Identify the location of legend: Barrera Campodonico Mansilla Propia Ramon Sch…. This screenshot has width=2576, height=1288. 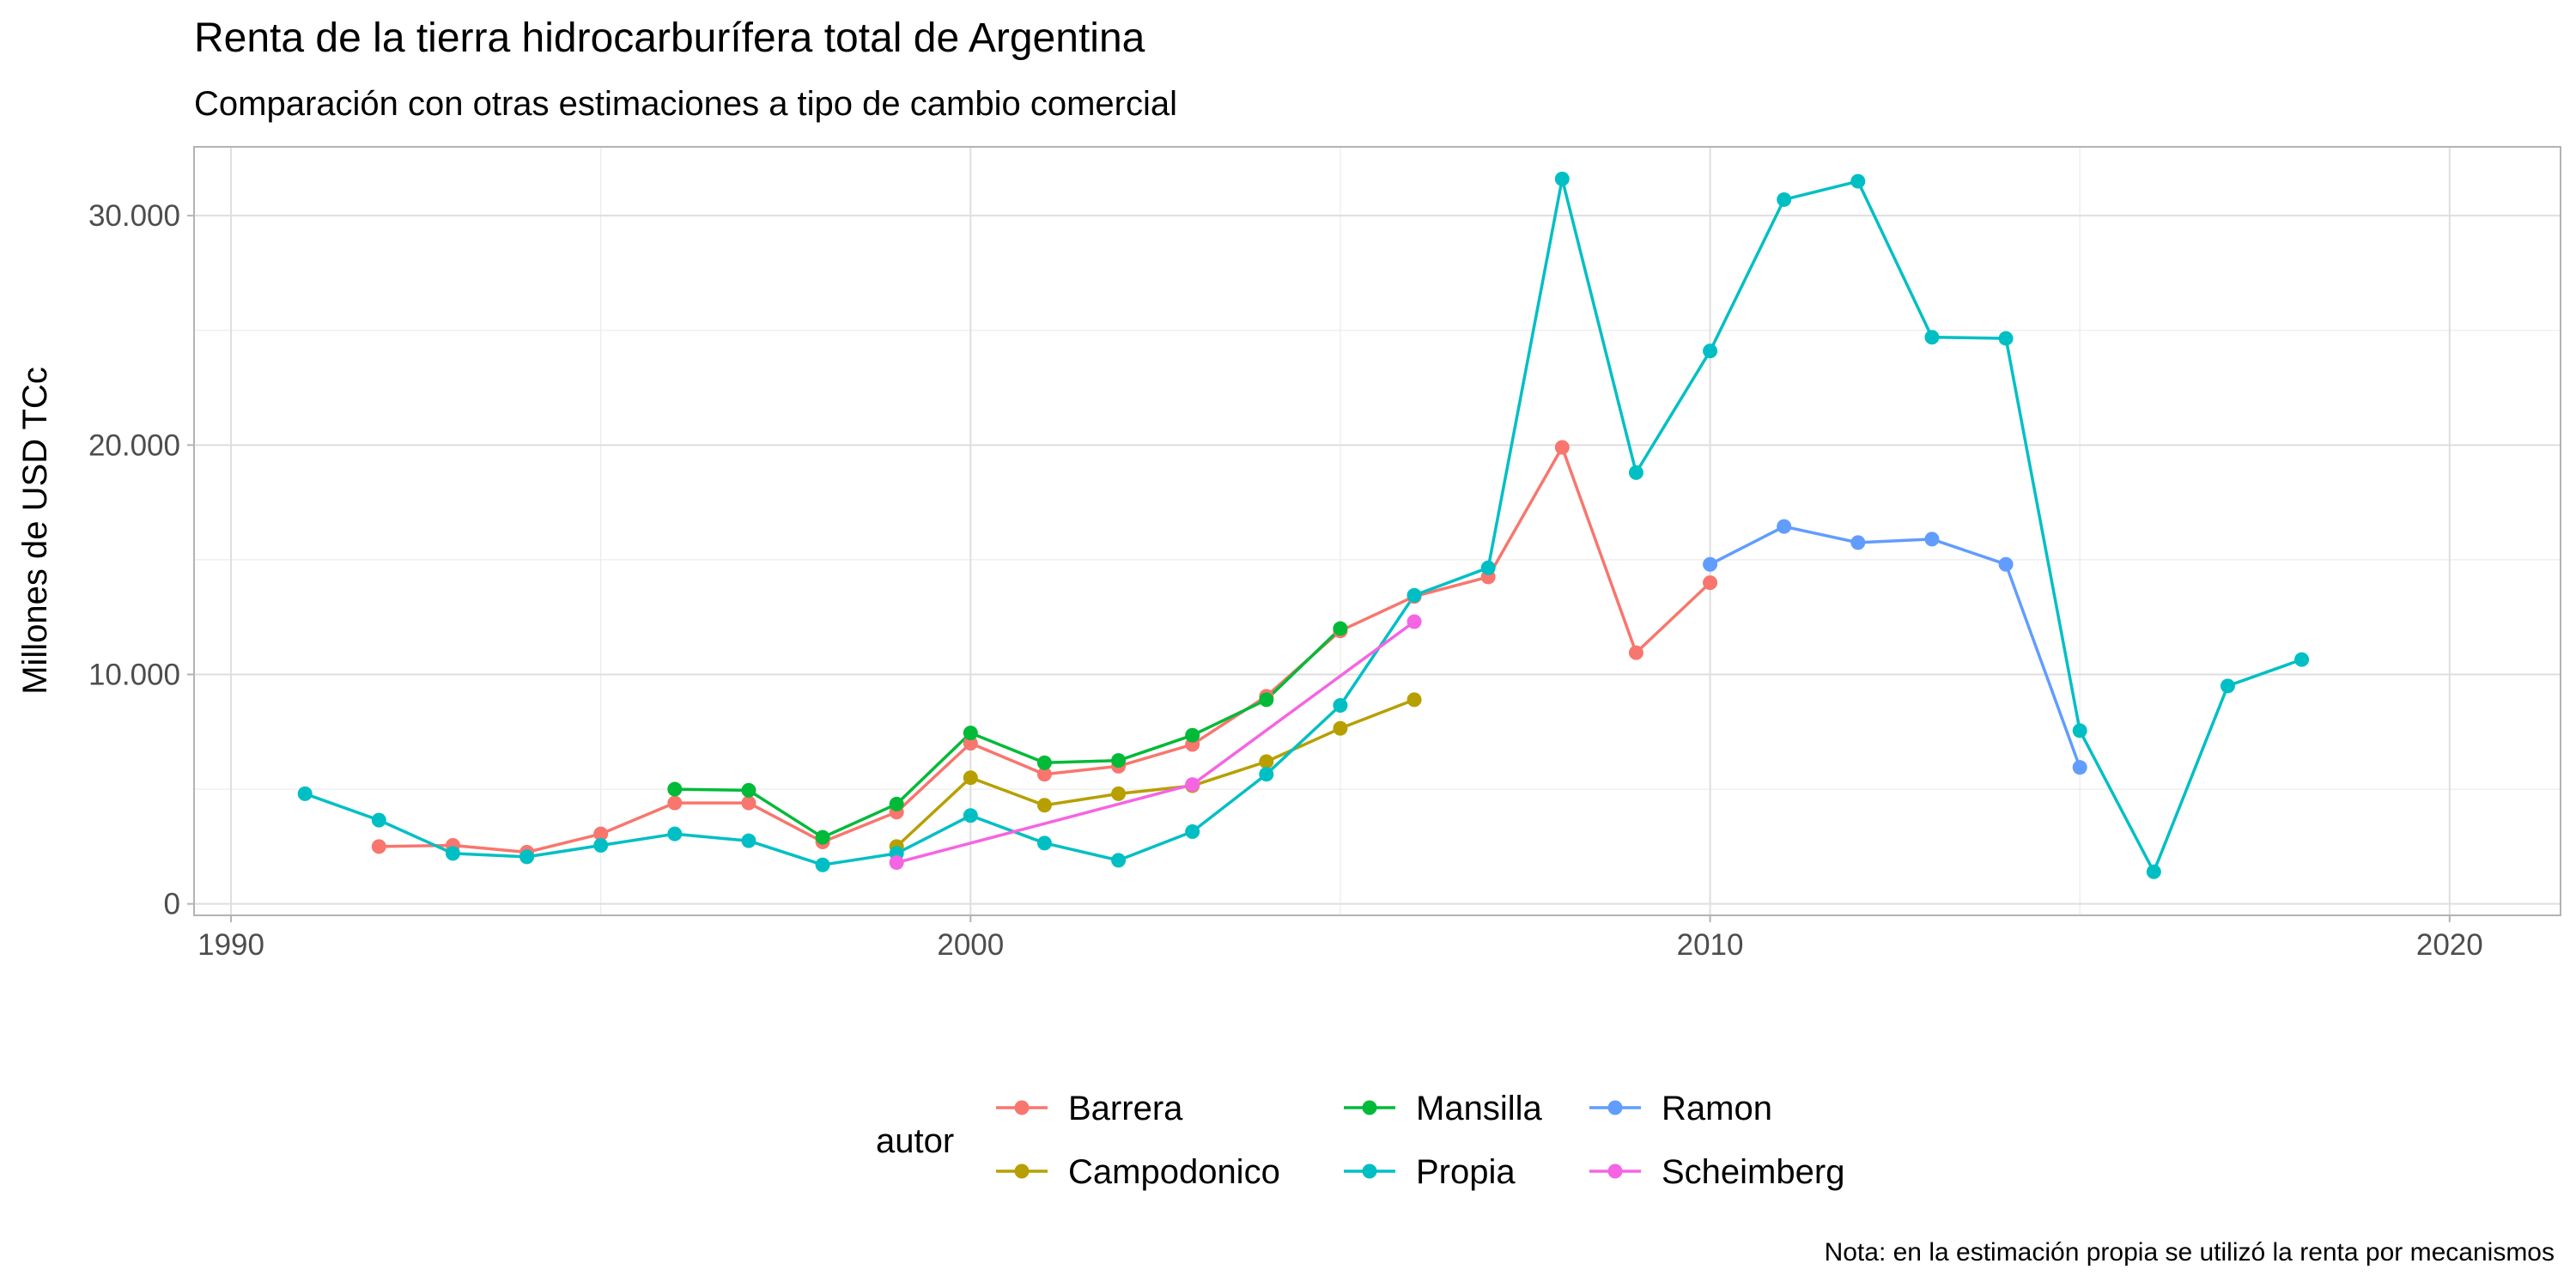
(1420, 1140).